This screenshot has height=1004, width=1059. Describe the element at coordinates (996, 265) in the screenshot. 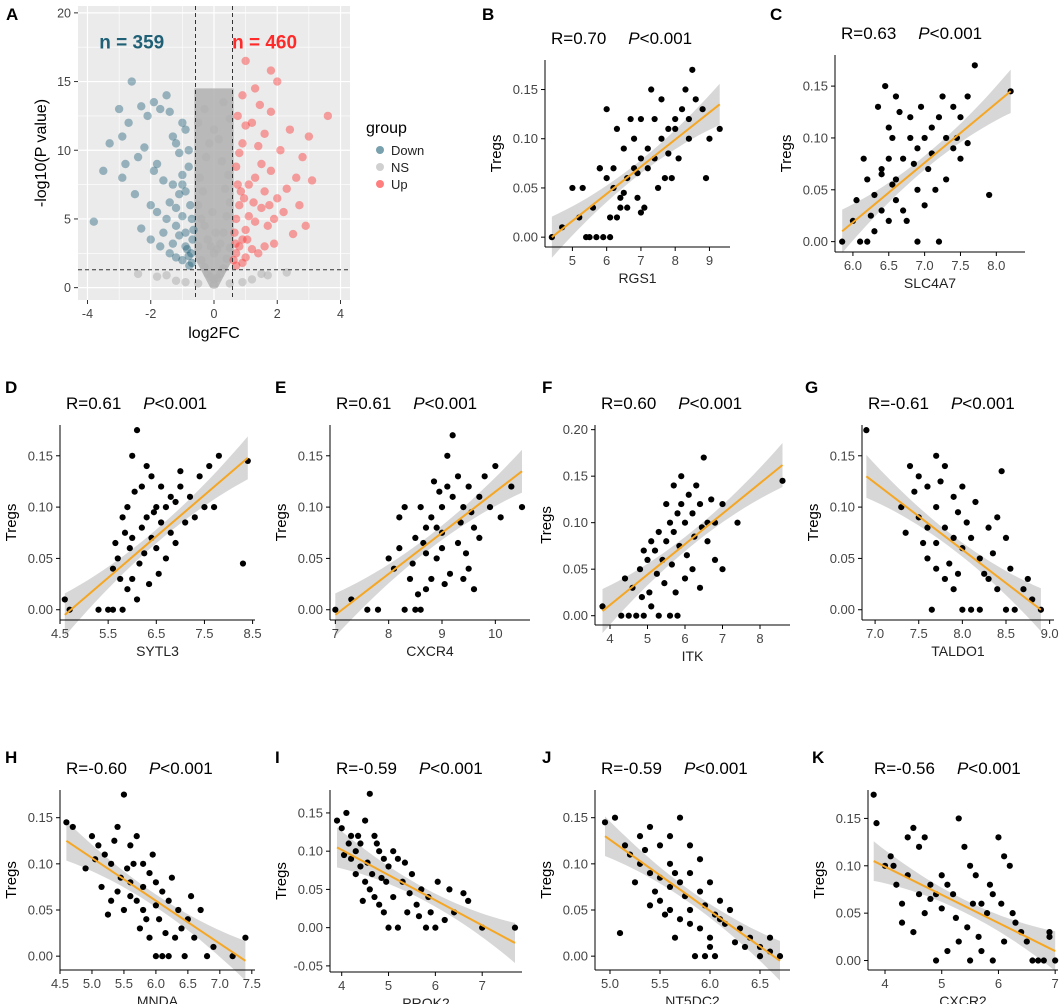

I see `x-tick-label: 8.0` at that location.